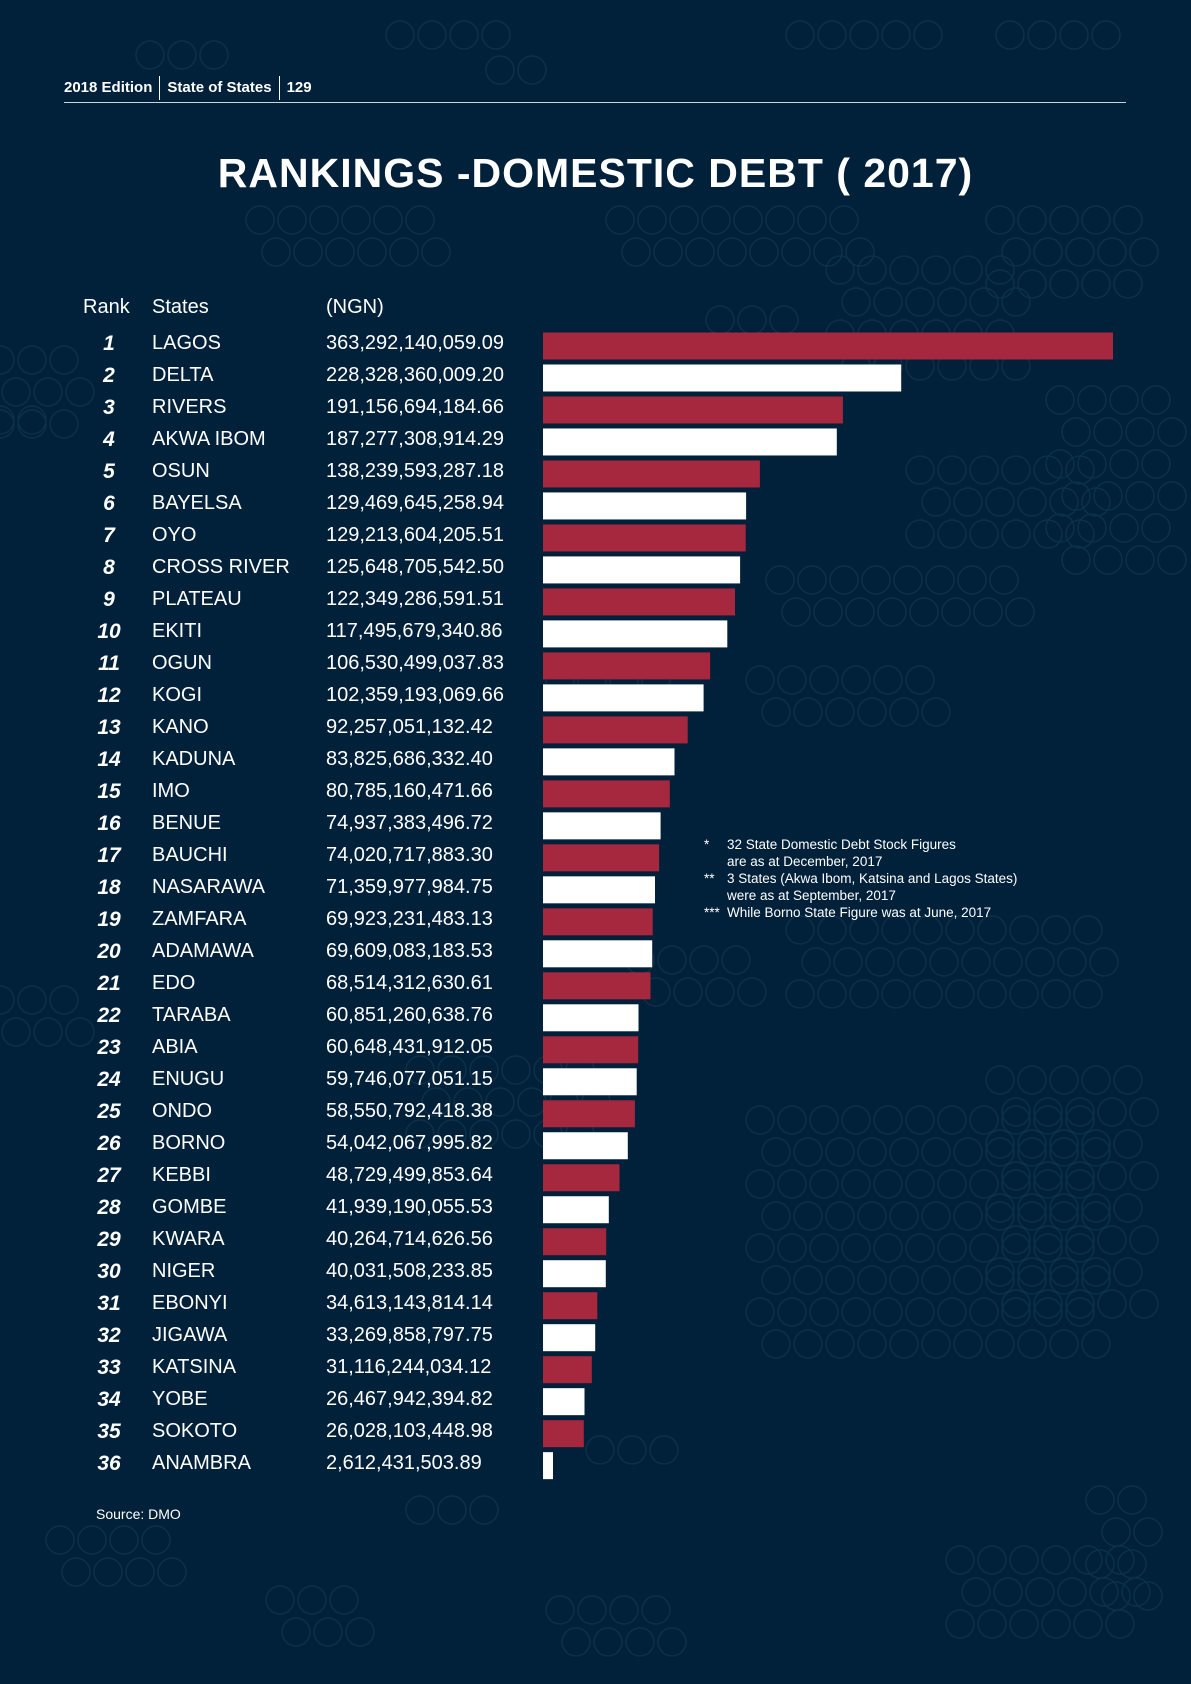 The height and width of the screenshot is (1684, 1191). I want to click on rank-label: 21, so click(109, 983).